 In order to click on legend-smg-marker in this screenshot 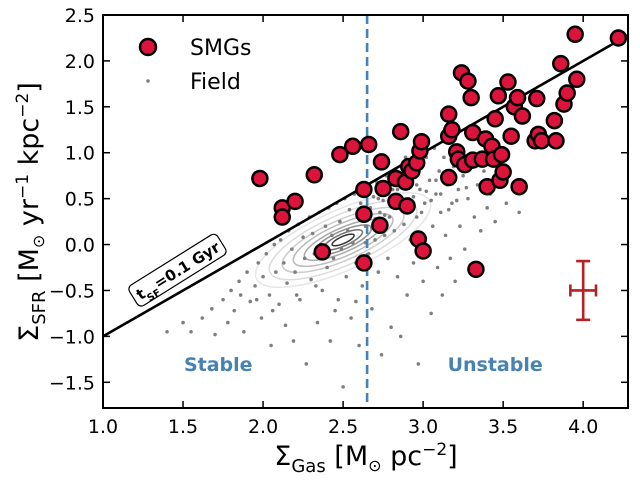, I will do `click(148, 47)`.